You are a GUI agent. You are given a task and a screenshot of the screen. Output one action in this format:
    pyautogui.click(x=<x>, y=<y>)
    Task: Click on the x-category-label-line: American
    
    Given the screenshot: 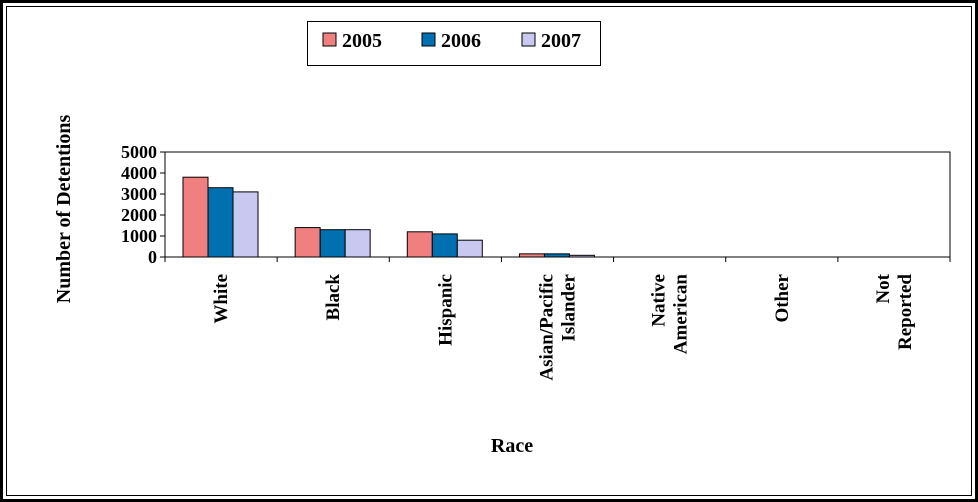 What is the action you would take?
    pyautogui.click(x=681, y=314)
    